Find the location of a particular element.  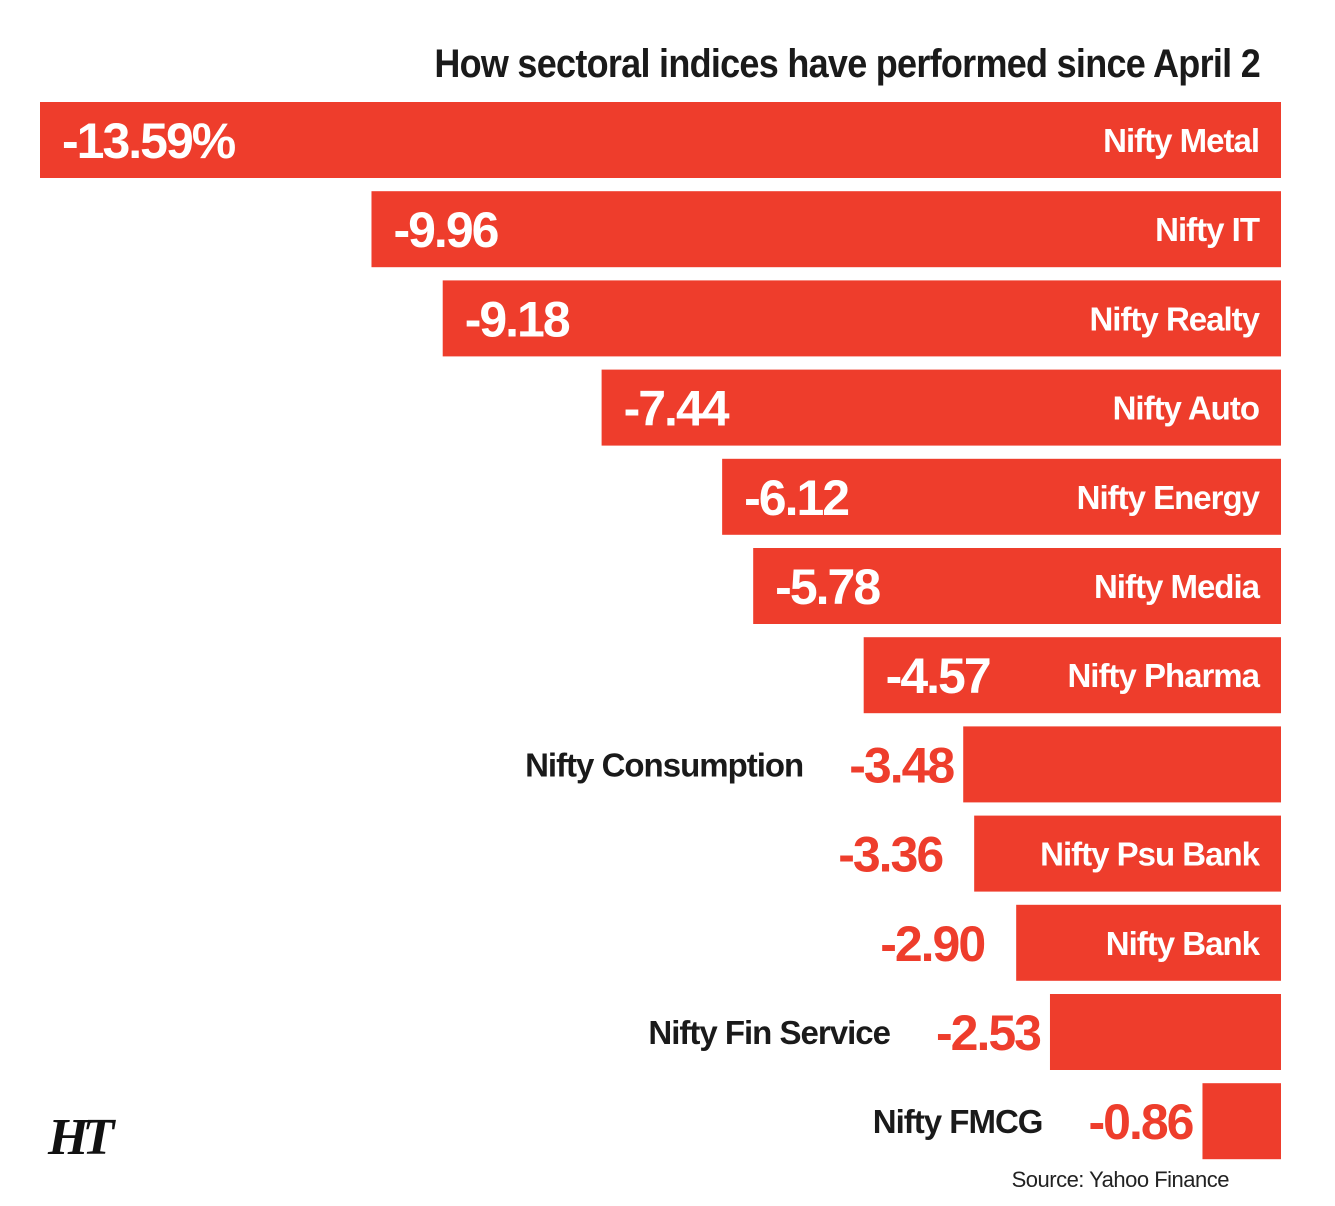

value-label-nifty-psu-bank: -3.36 is located at coordinates (890, 855).